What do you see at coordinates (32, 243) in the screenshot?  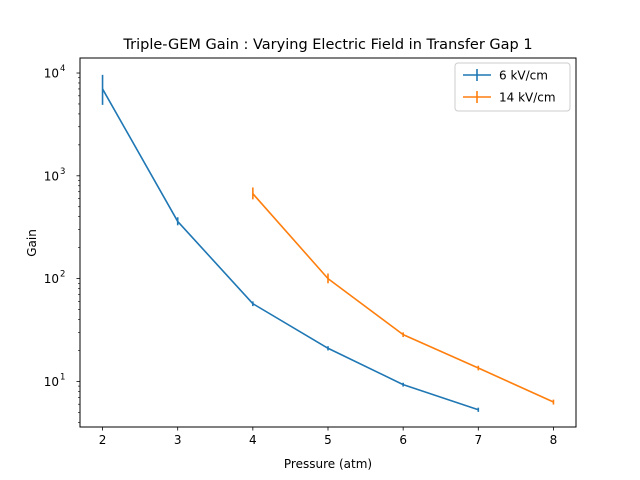 I see `y-axis-label: Gain` at bounding box center [32, 243].